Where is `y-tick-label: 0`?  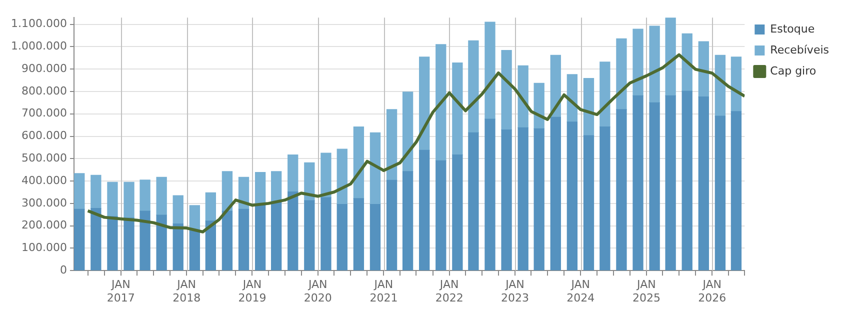
y-tick-label: 0 is located at coordinates (63, 269).